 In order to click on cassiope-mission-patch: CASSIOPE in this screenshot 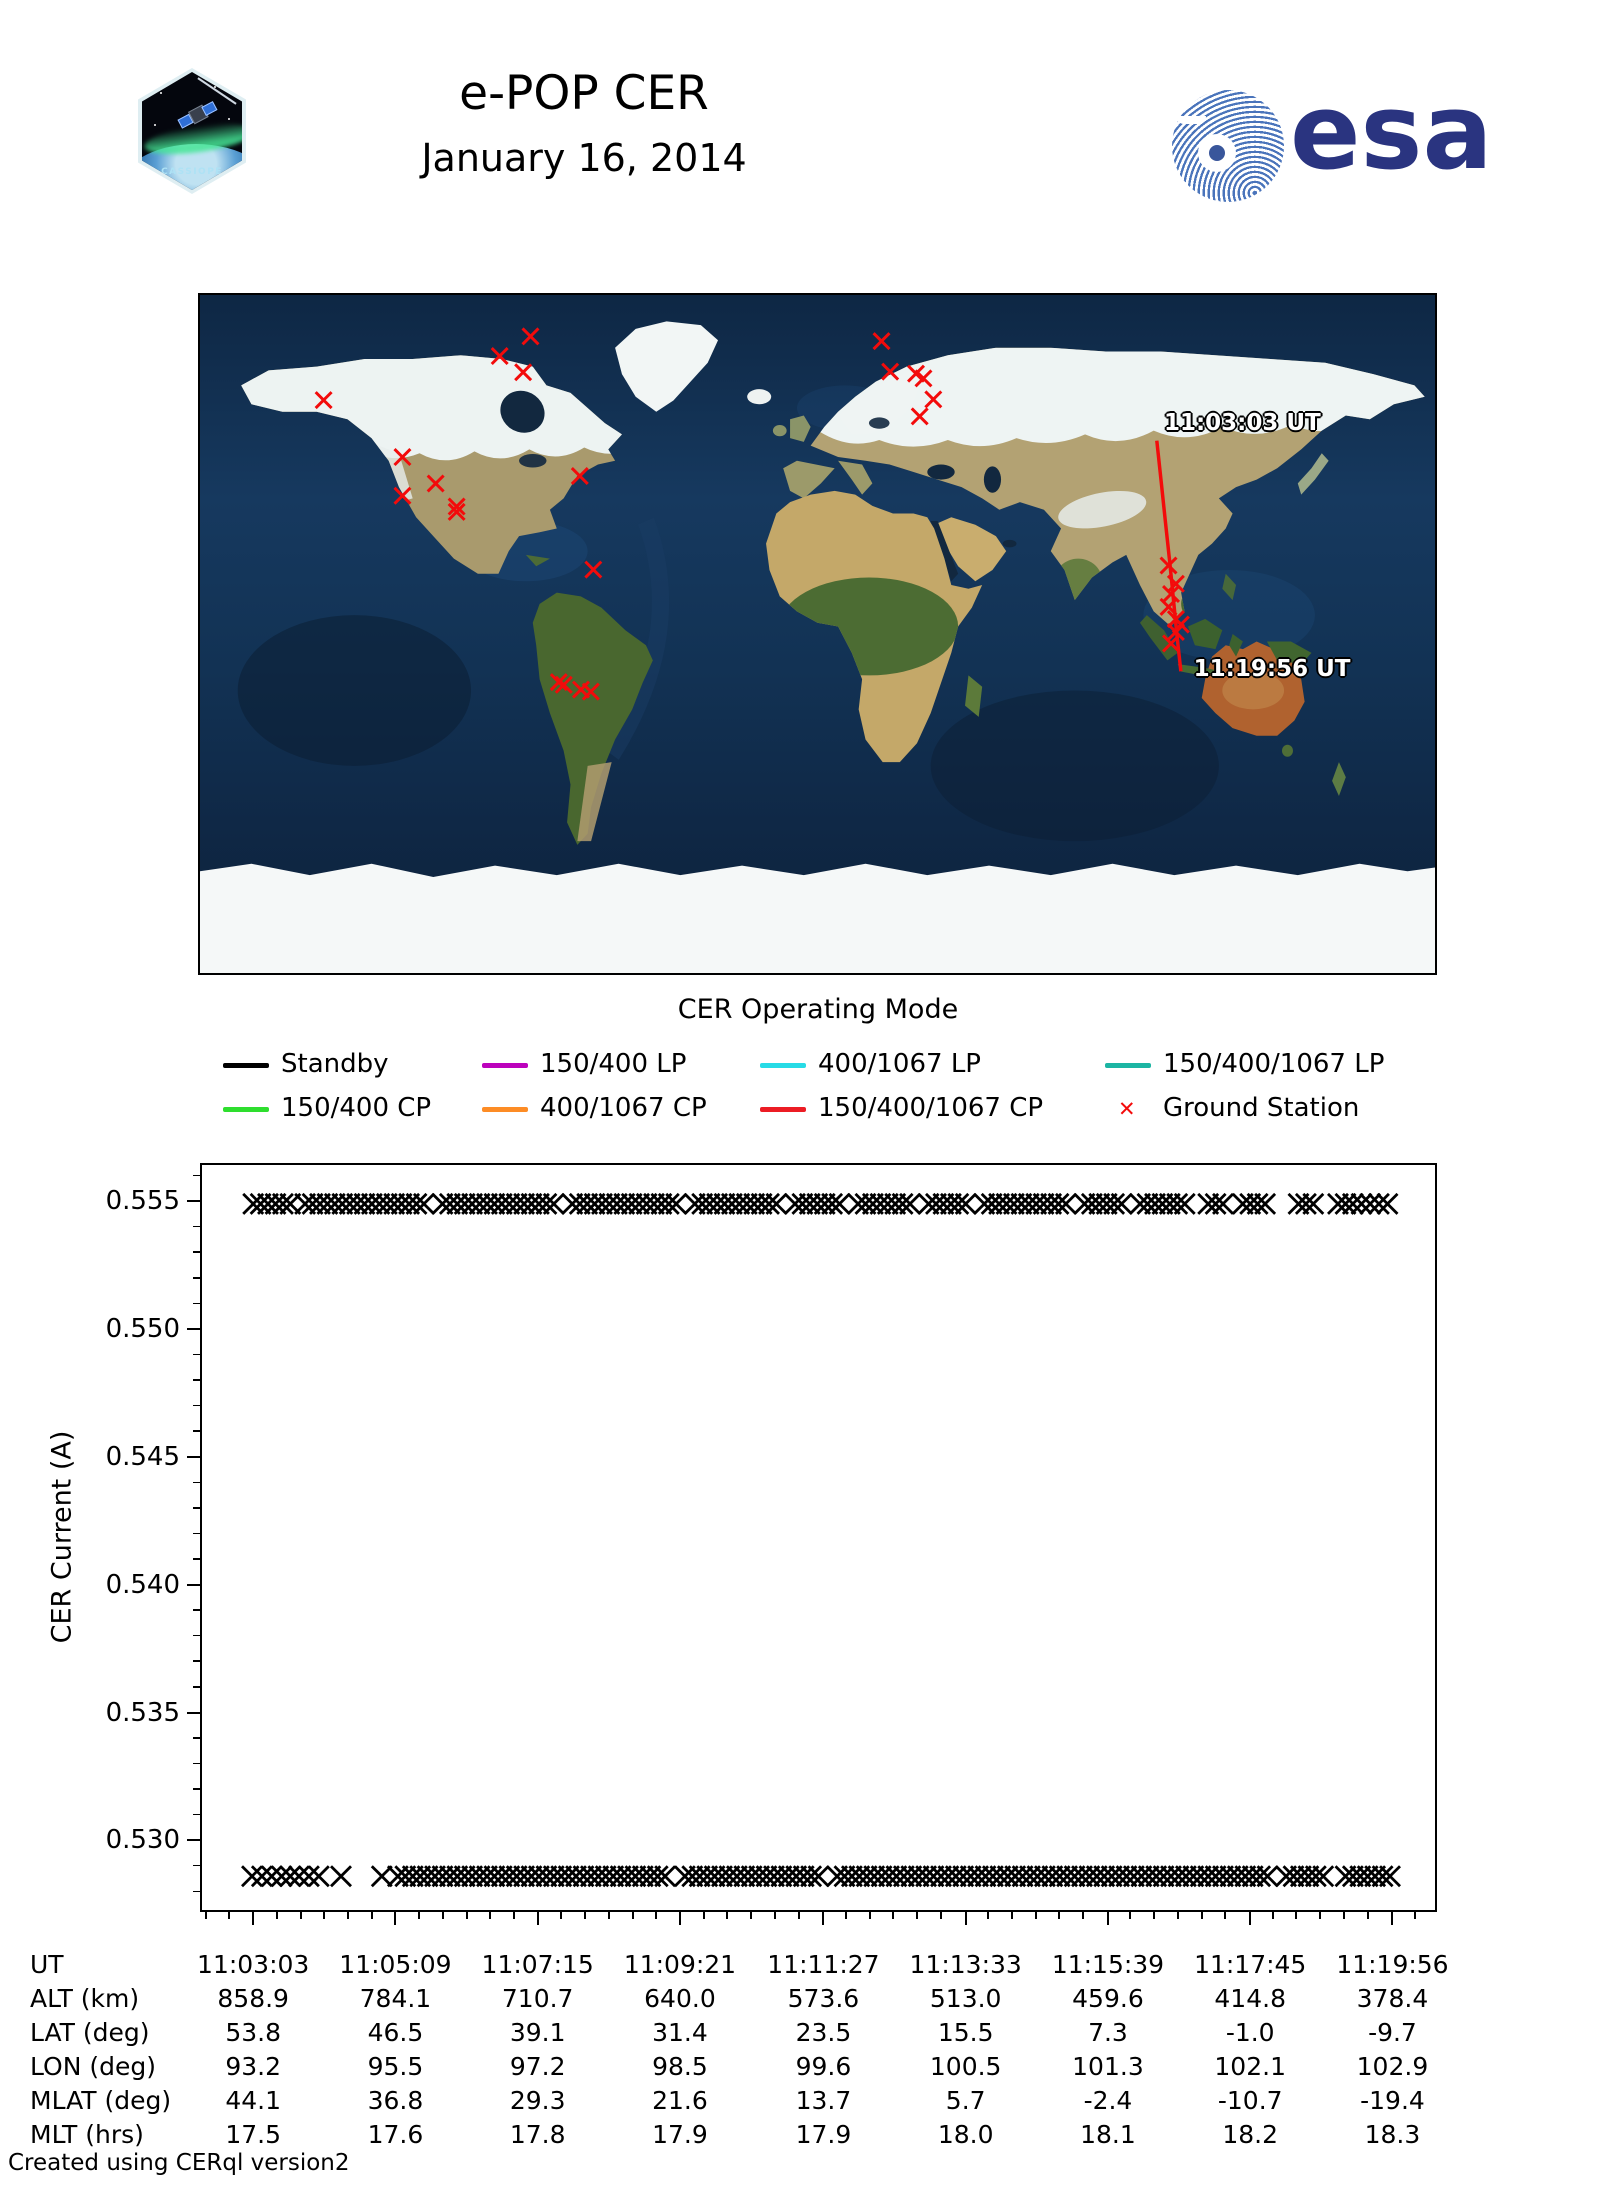, I will do `click(192, 131)`.